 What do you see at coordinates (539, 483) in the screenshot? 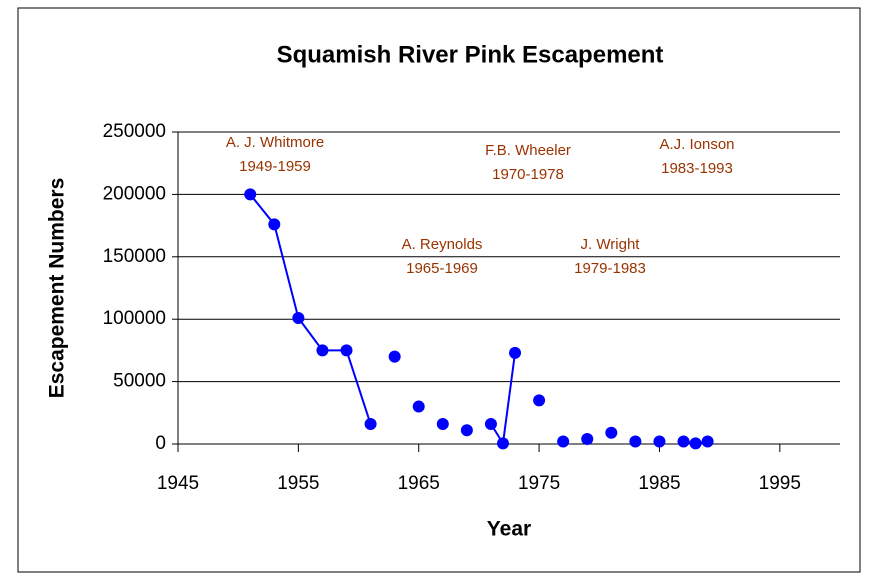
I see `x-tick-label: 1975` at bounding box center [539, 483].